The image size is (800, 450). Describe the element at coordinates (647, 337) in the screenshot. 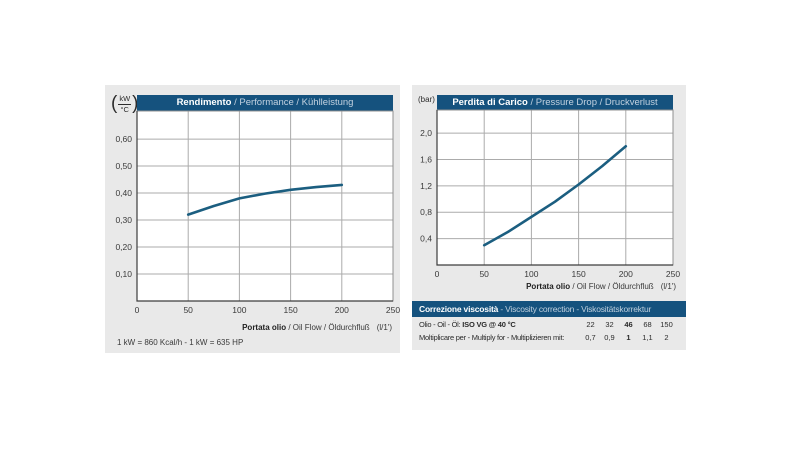

I see `viscosity-value: 1,1` at that location.